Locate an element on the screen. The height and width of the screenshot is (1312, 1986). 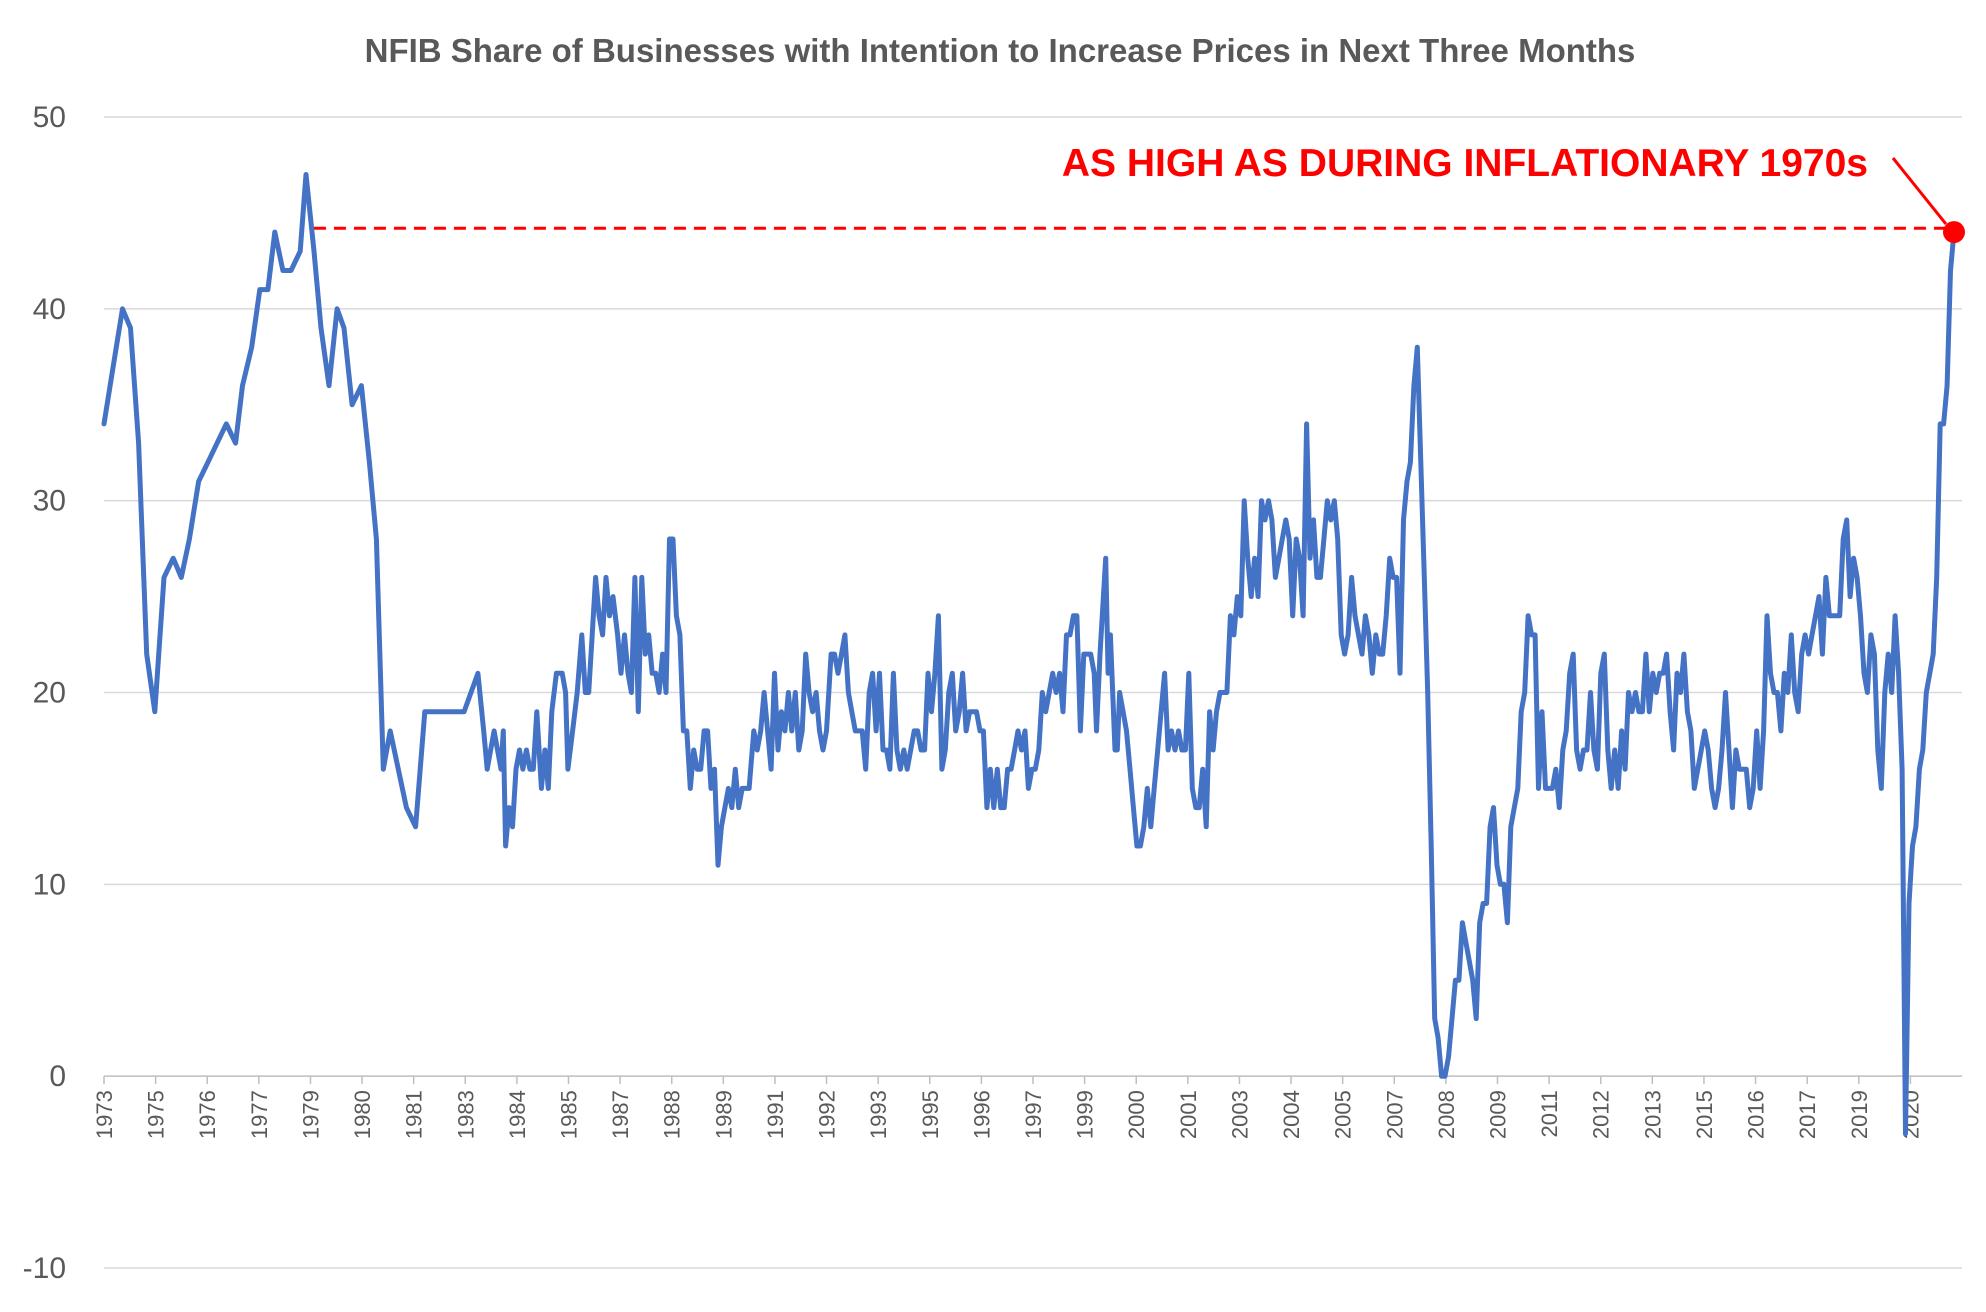
x-tick-label: 1981 is located at coordinates (414, 1114).